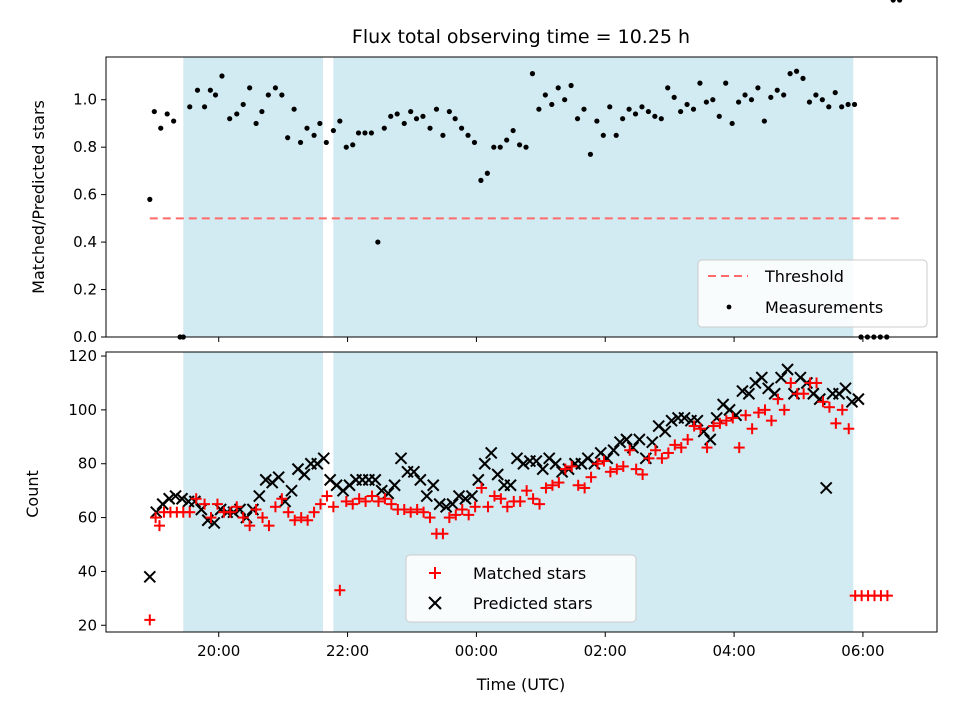 This screenshot has height=724, width=960. I want to click on top-y-tick-label: 1.0, so click(85, 100).